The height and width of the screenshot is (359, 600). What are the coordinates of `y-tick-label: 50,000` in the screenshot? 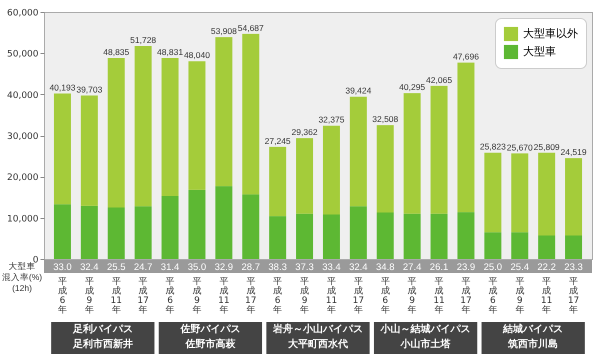 It's located at (23, 55).